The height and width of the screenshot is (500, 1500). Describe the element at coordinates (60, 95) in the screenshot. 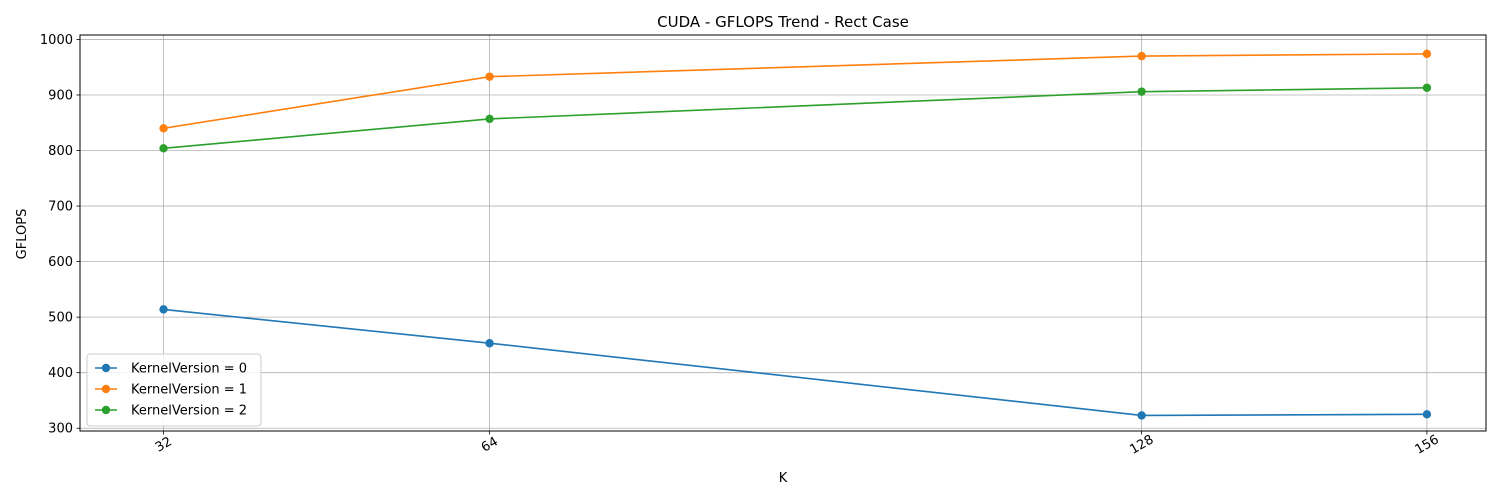

I see `y-tick-label: 900` at that location.